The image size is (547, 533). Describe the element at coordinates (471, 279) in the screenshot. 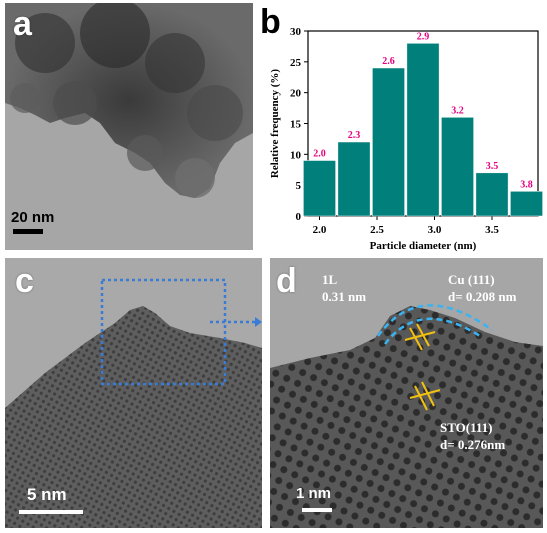

I see `annot-cu-plane: Cu (111)` at that location.